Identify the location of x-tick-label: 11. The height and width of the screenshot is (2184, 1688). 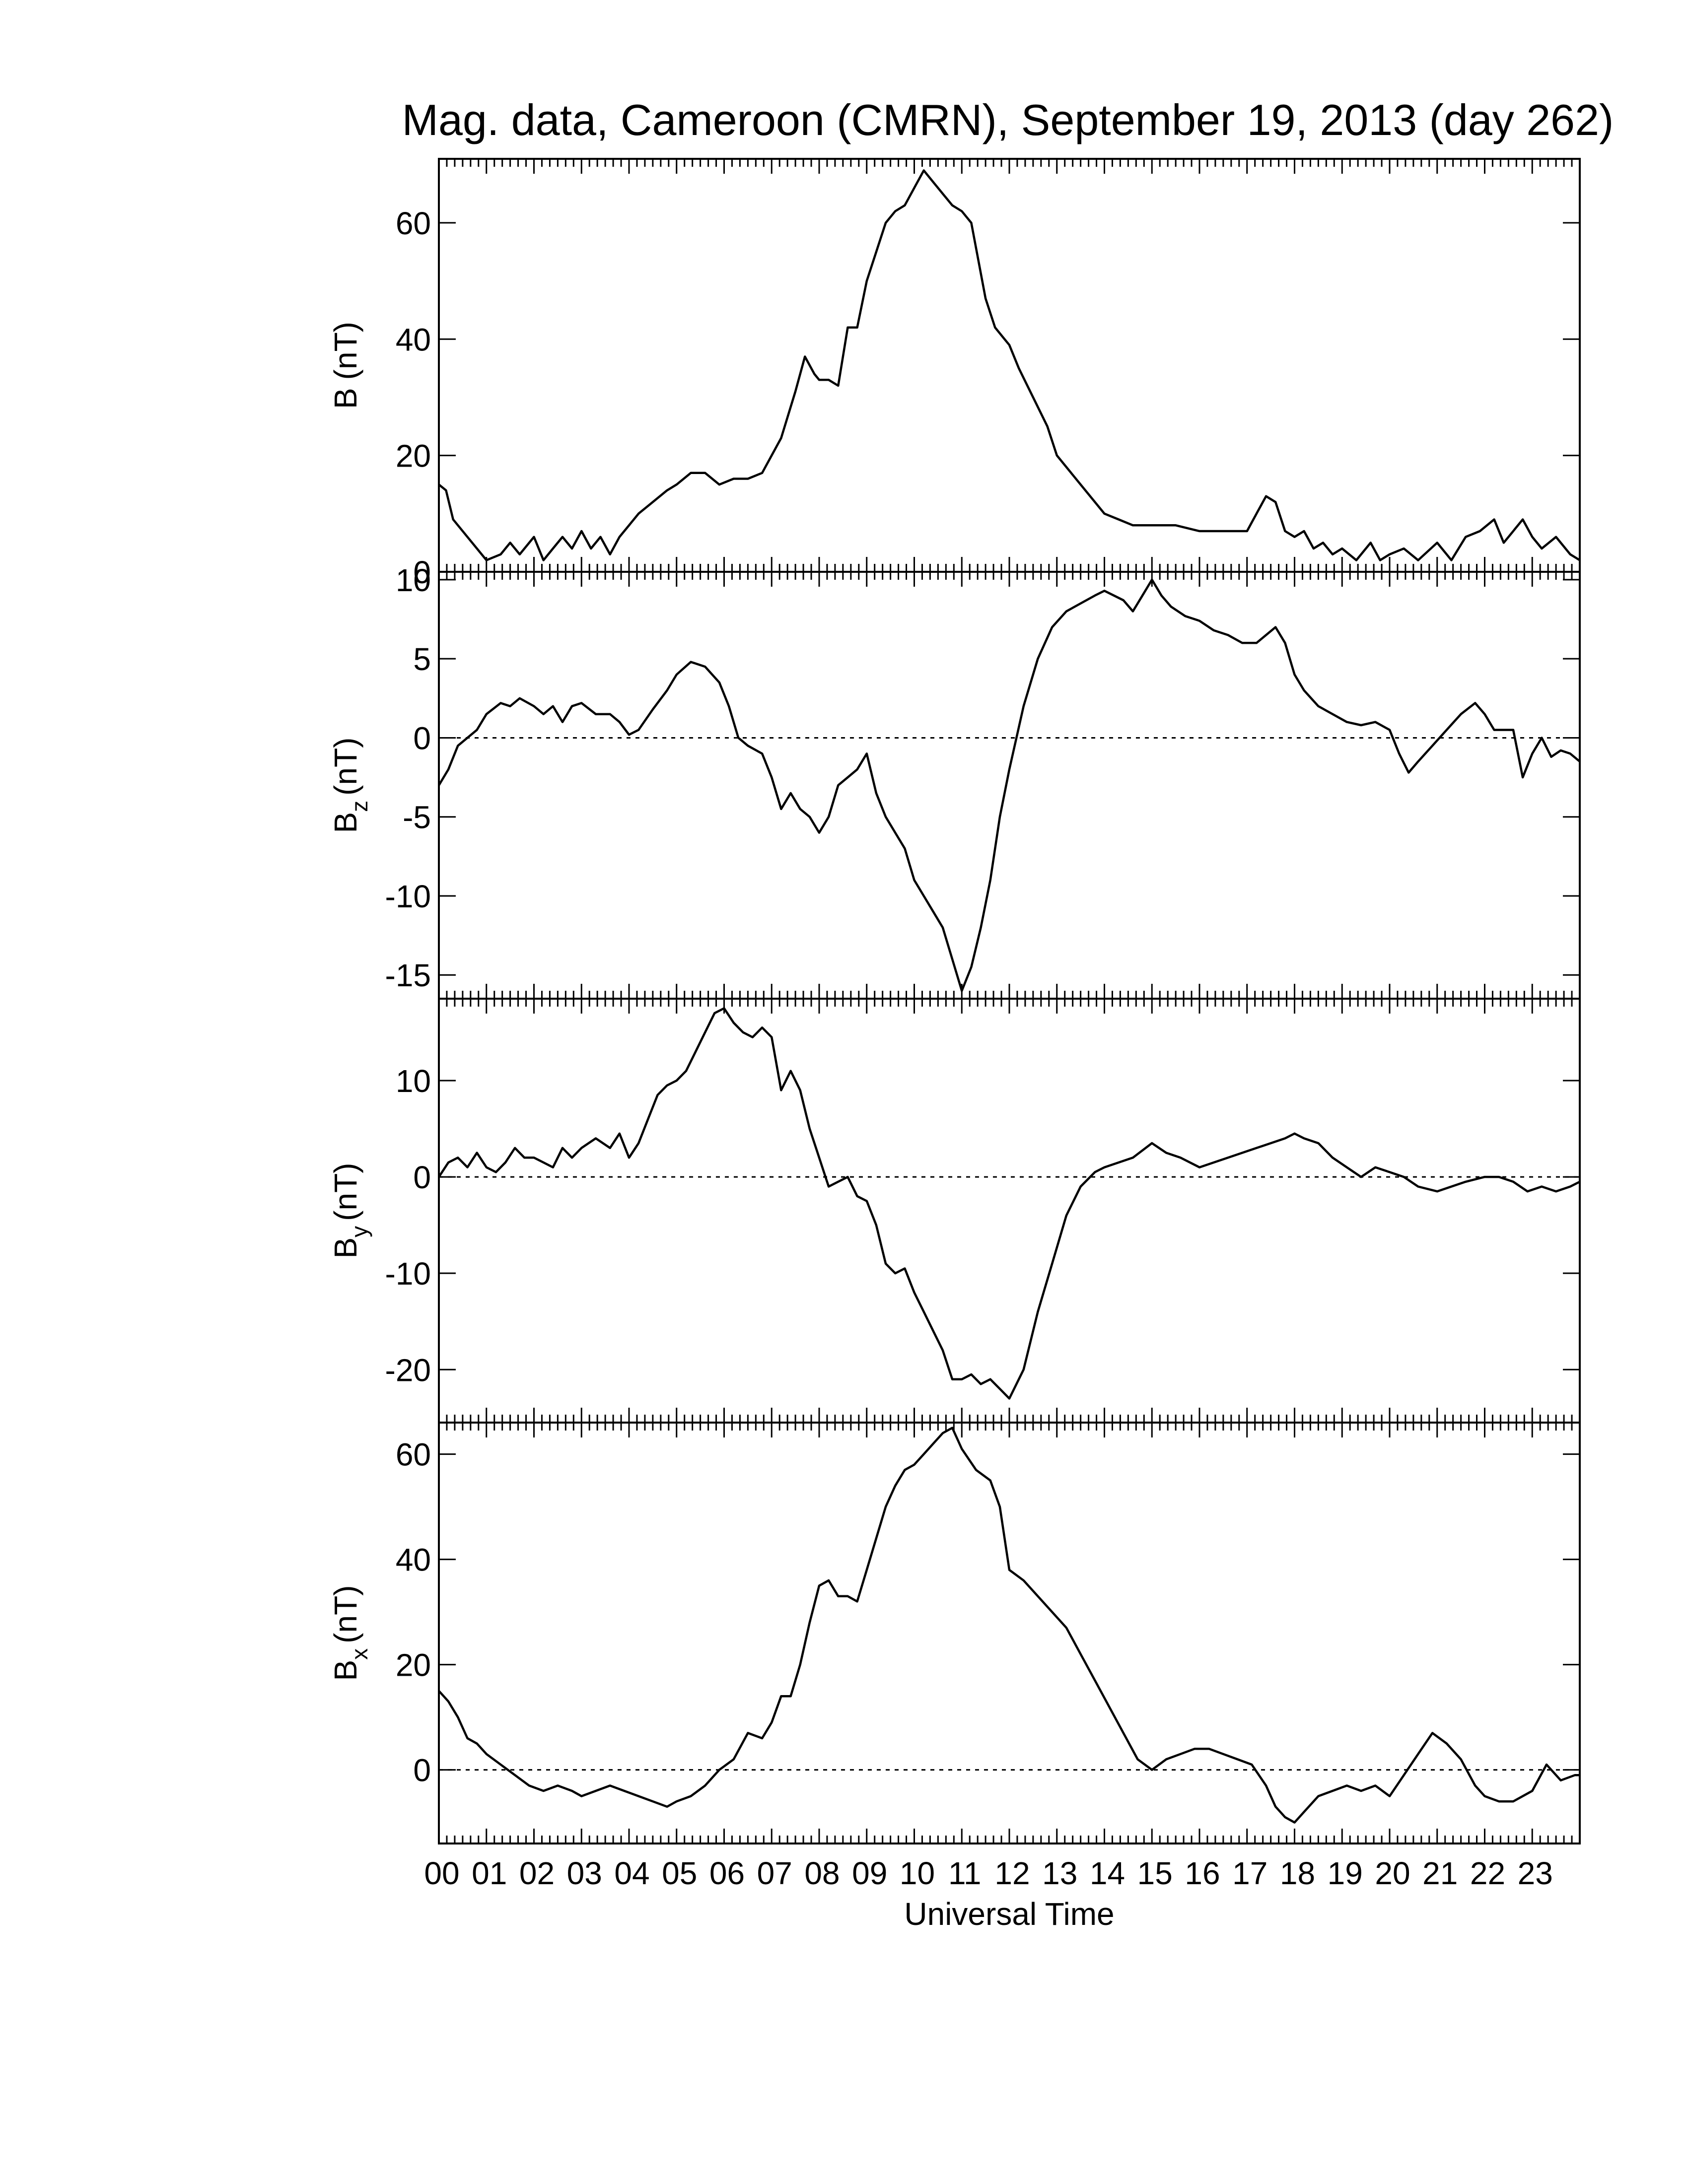
(964, 1873).